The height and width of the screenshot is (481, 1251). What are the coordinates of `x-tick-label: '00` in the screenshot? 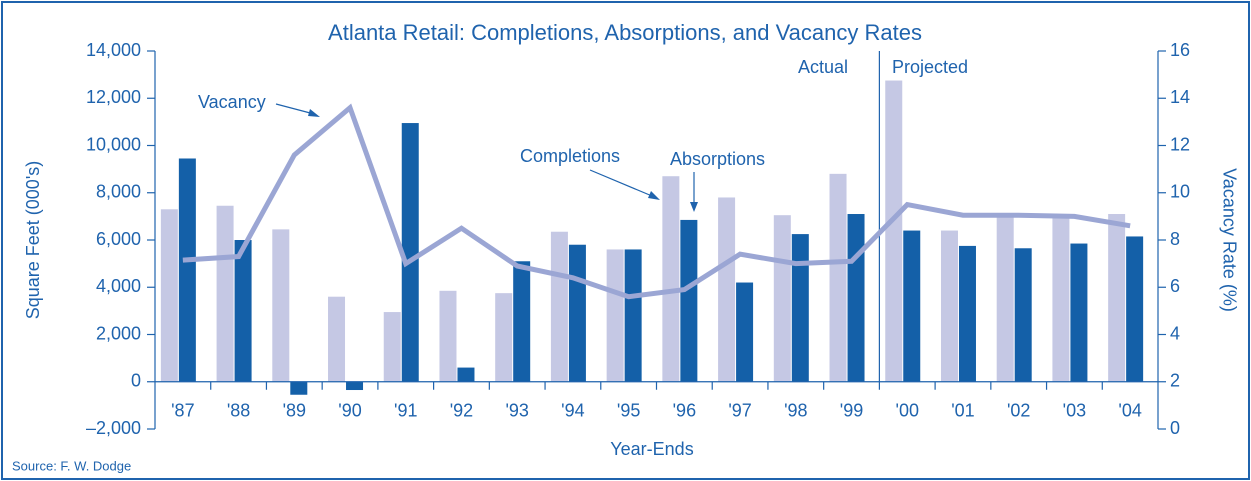 It's located at (907, 411).